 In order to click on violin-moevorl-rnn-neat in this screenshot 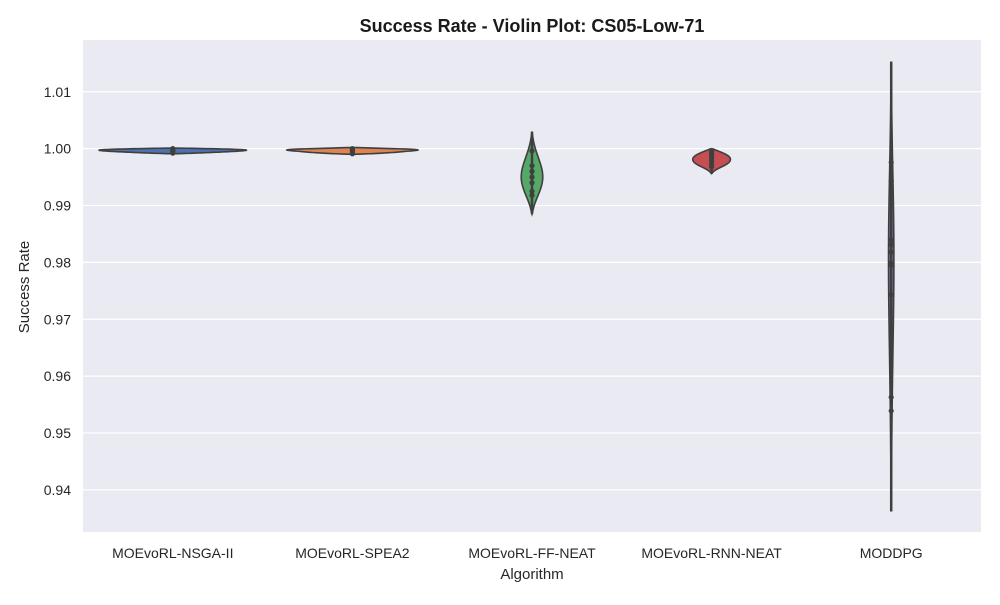, I will do `click(711, 161)`.